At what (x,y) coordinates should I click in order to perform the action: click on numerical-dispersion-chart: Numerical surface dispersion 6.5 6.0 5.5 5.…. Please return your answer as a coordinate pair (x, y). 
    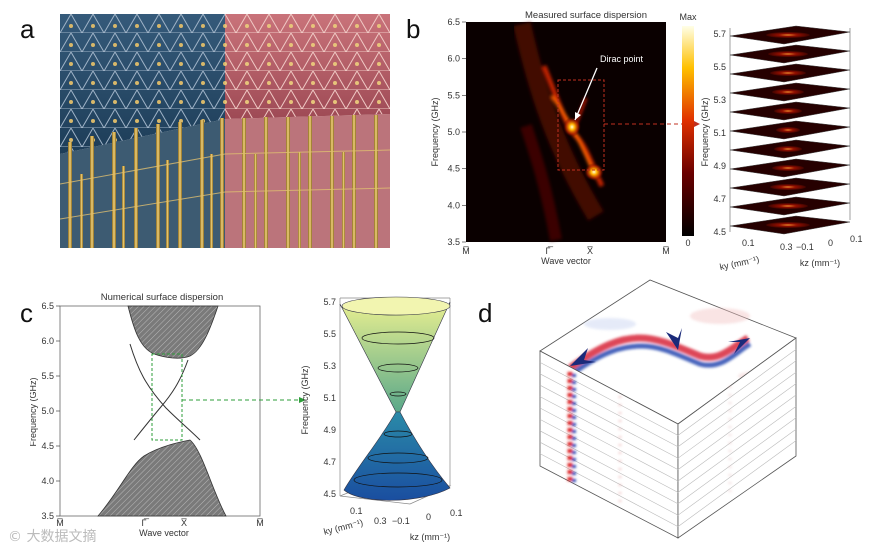
    Looking at the image, I should click on (168, 415).